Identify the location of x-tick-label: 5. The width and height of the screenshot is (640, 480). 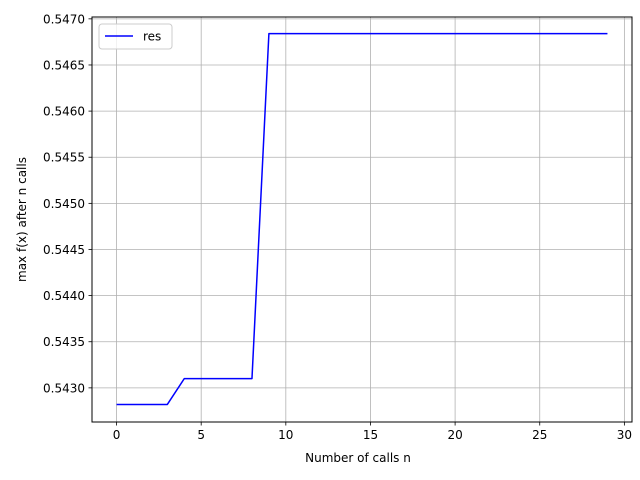
(201, 435).